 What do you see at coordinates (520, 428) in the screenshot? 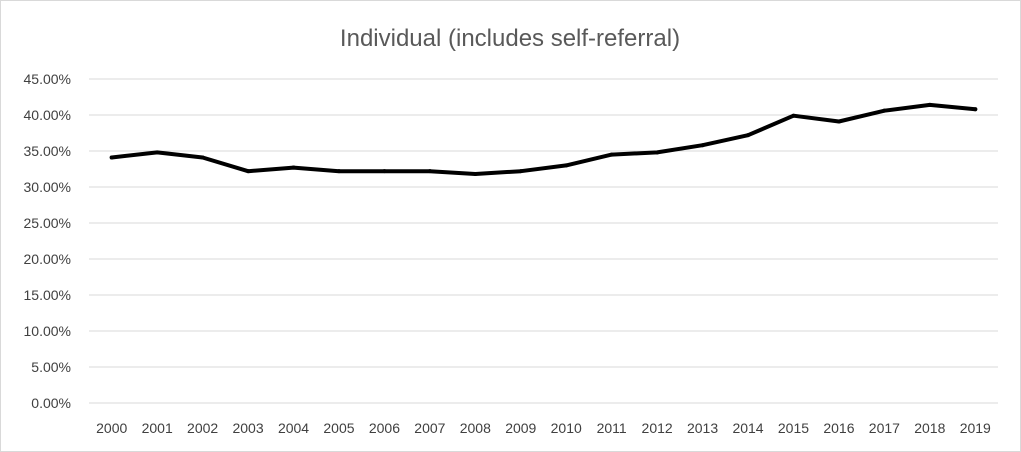
I see `x-tick-label: 2009` at bounding box center [520, 428].